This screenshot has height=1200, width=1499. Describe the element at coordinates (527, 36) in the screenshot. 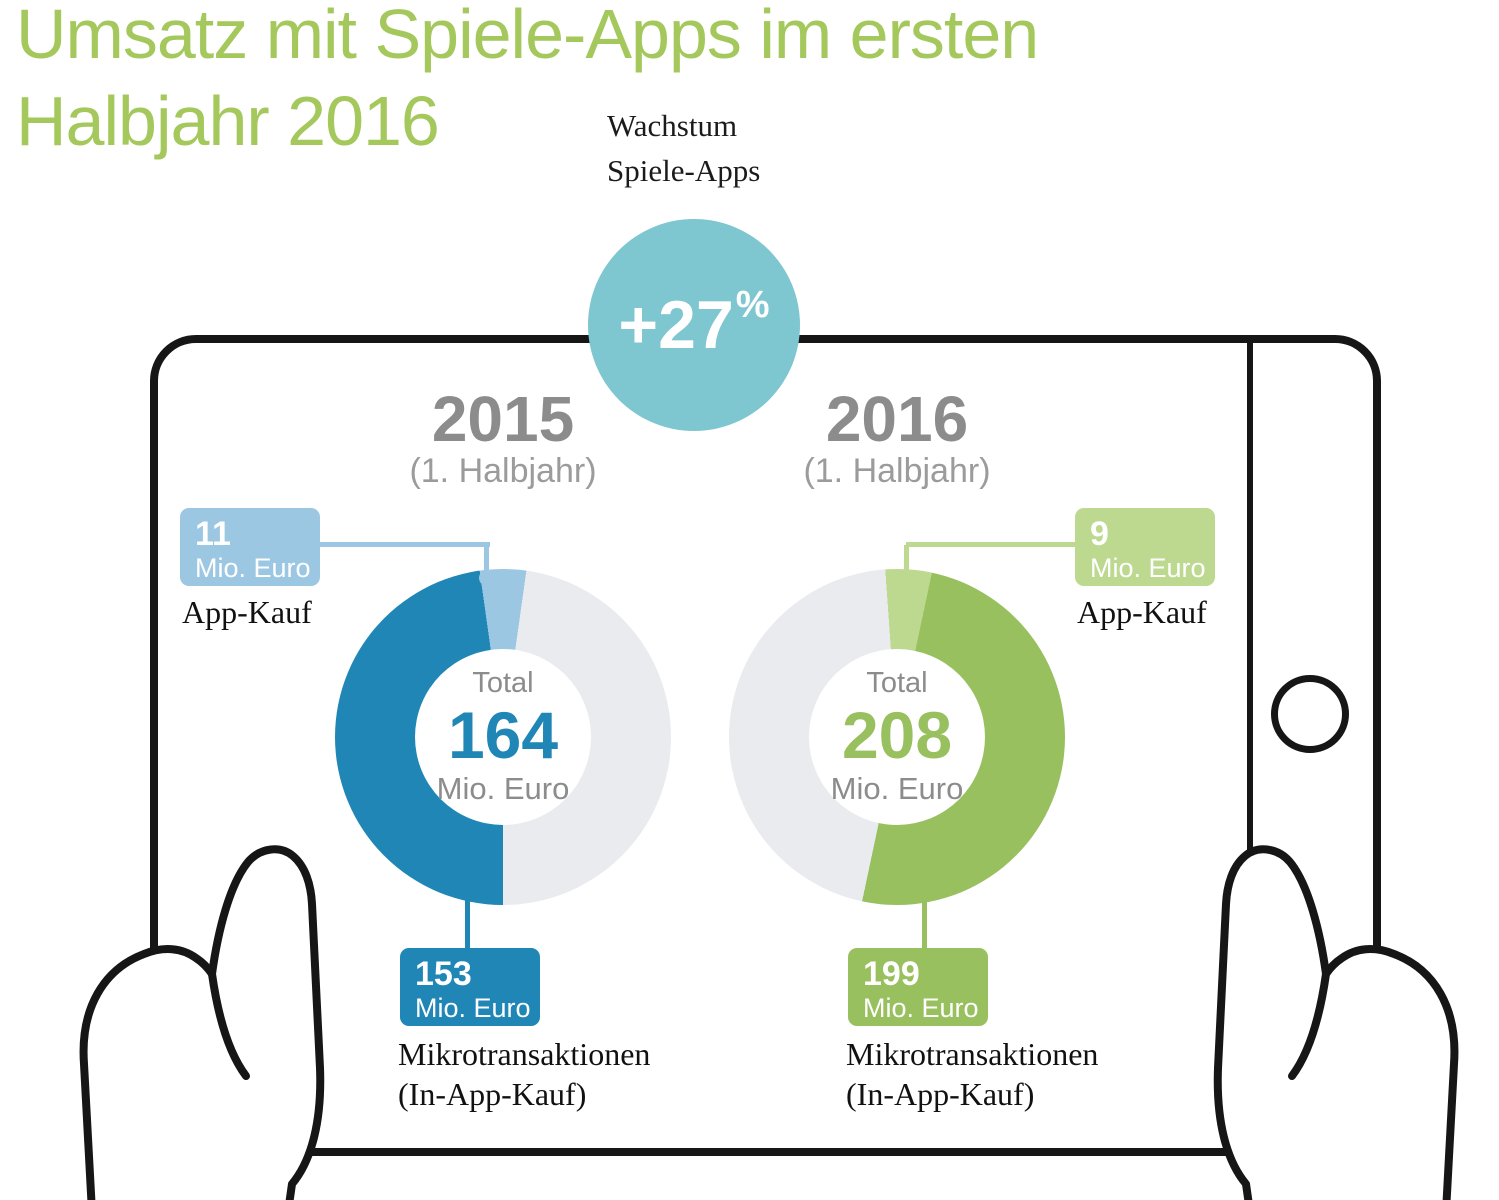

I see `page-title-line-1: Umsatz mit Spiele-Apps im ersten` at that location.